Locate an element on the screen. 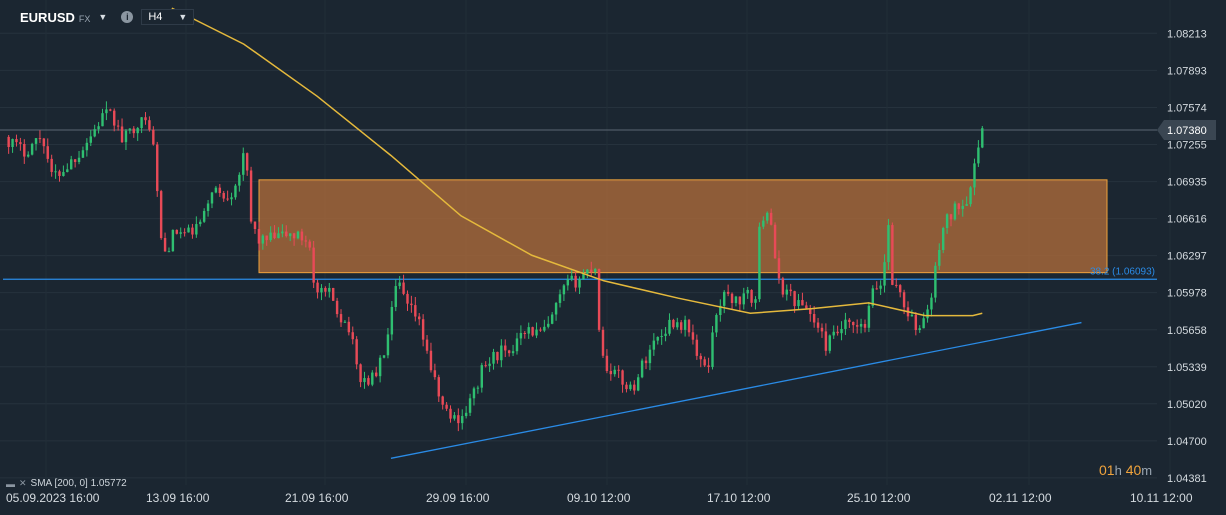  fib-level-label: 38.2 (1.06093) is located at coordinates (1122, 271).